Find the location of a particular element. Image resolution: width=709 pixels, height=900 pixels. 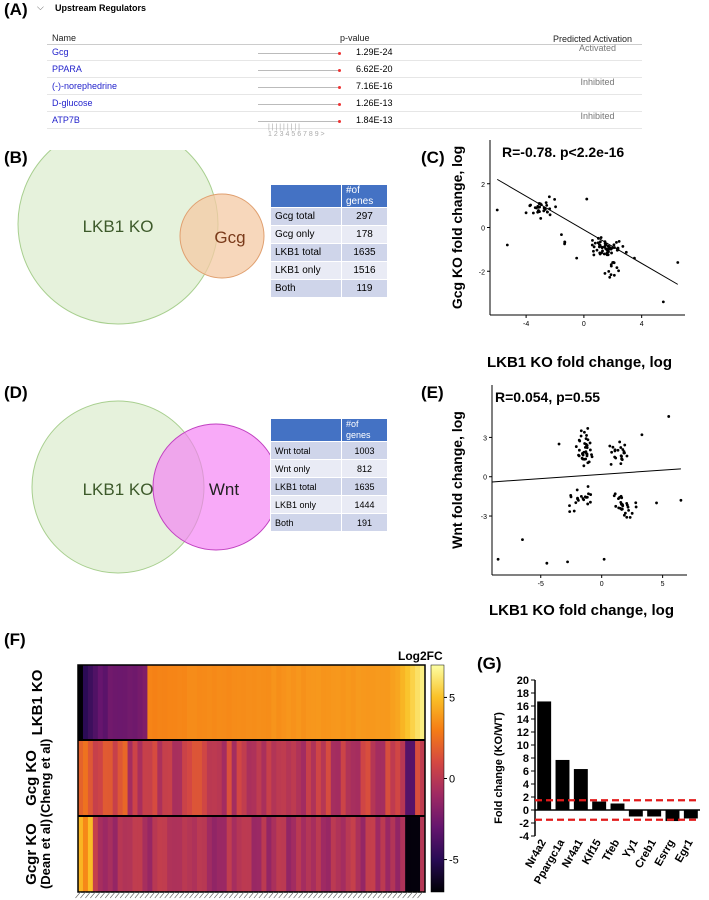

regulator-name: ATP7B is located at coordinates (66, 120).